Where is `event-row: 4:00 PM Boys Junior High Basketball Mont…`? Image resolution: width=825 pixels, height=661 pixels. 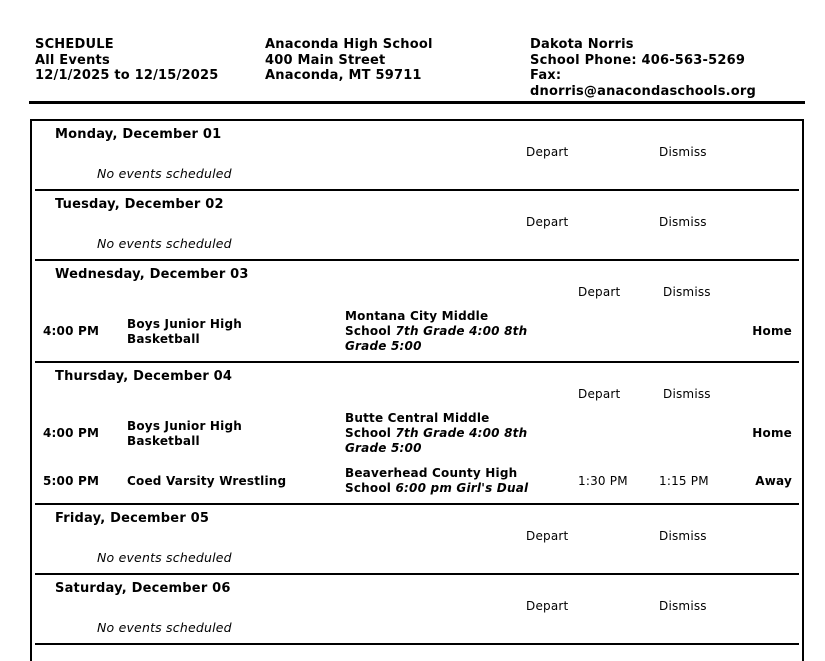
event-row: 4:00 PM Boys Junior High Basketball Mont… is located at coordinates (417, 331).